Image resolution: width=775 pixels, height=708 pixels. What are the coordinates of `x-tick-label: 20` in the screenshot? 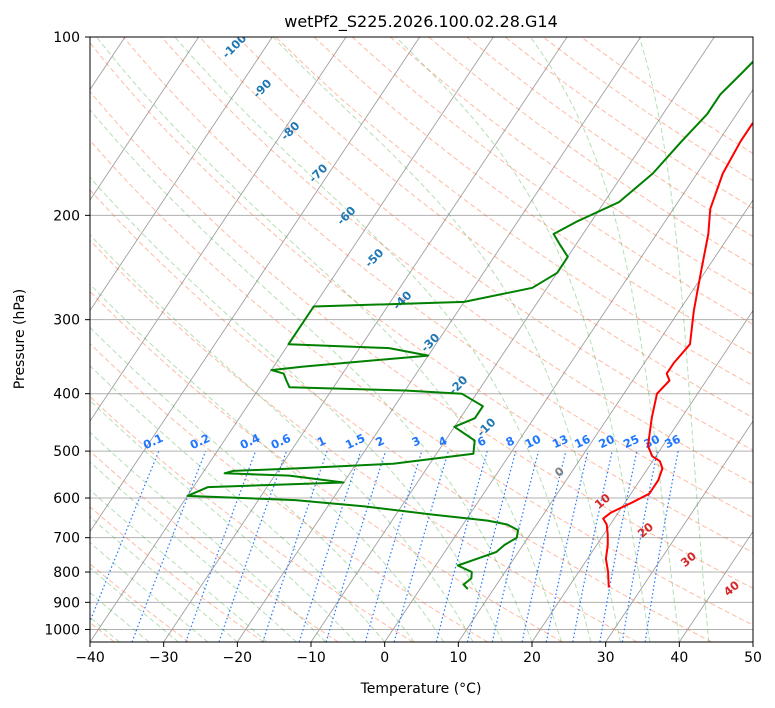 It's located at (532, 658).